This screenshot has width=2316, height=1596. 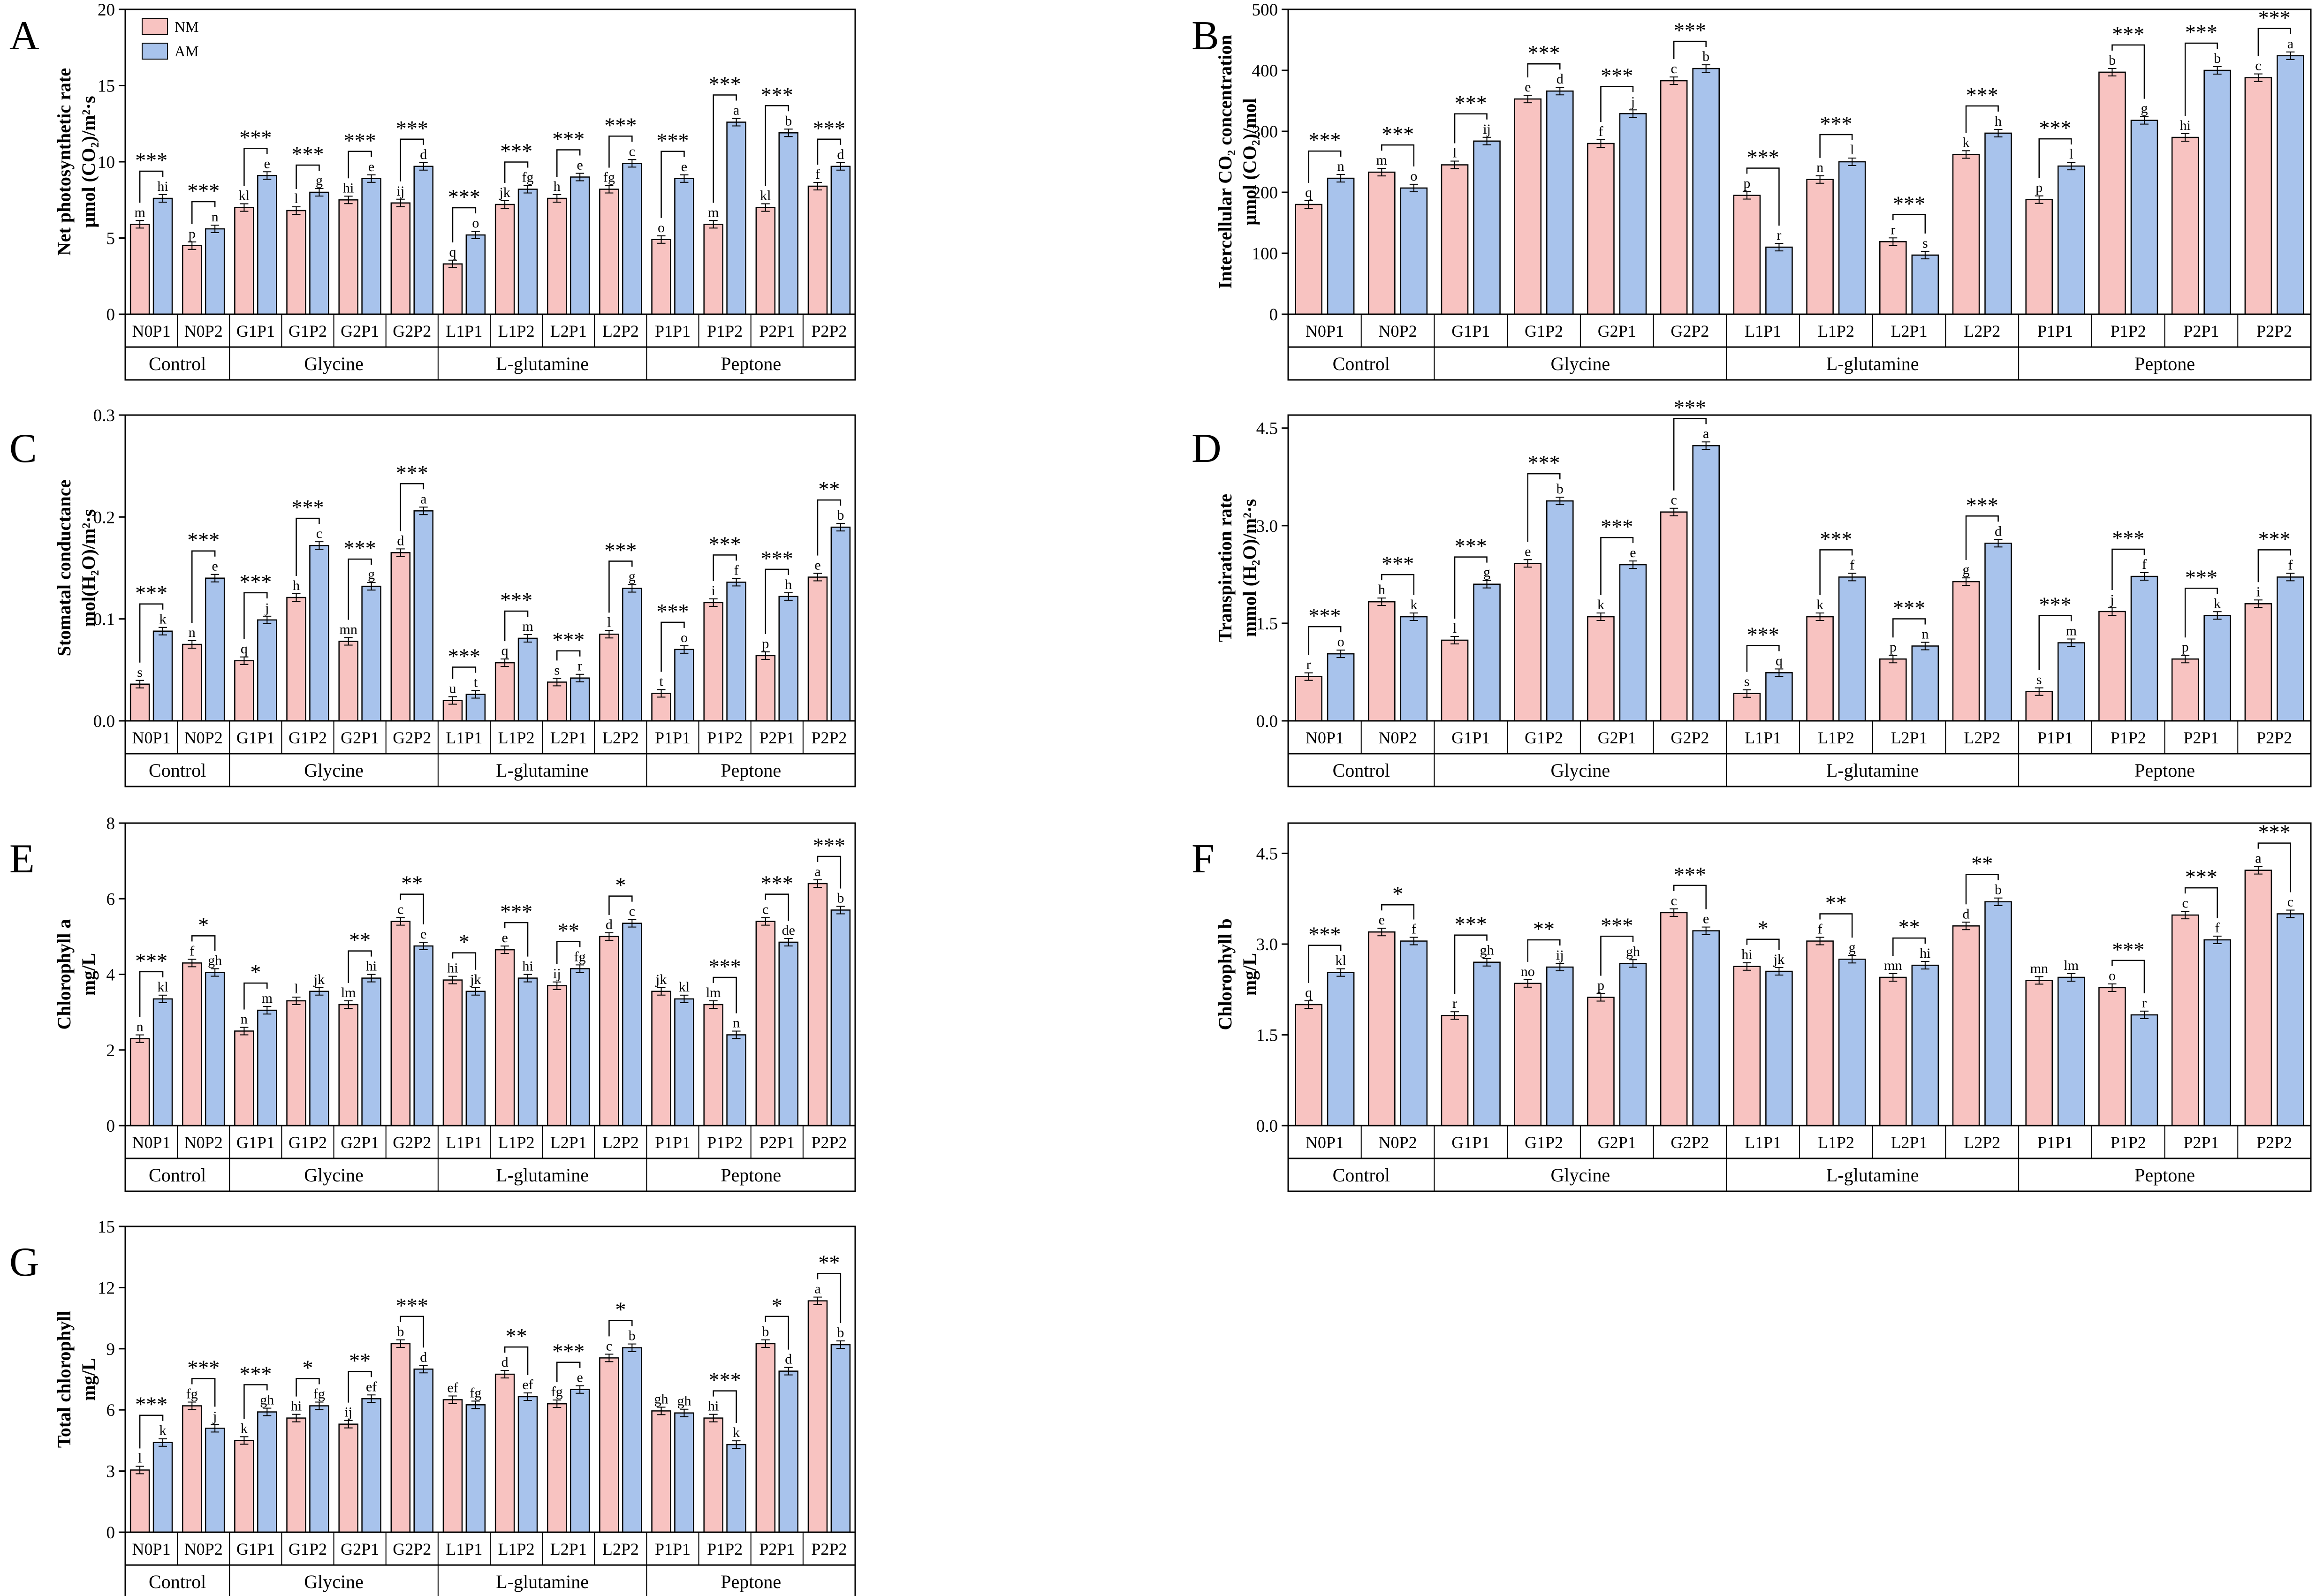 I want to click on y-axis-label-line1: Chlorophyll a, so click(x=64, y=975).